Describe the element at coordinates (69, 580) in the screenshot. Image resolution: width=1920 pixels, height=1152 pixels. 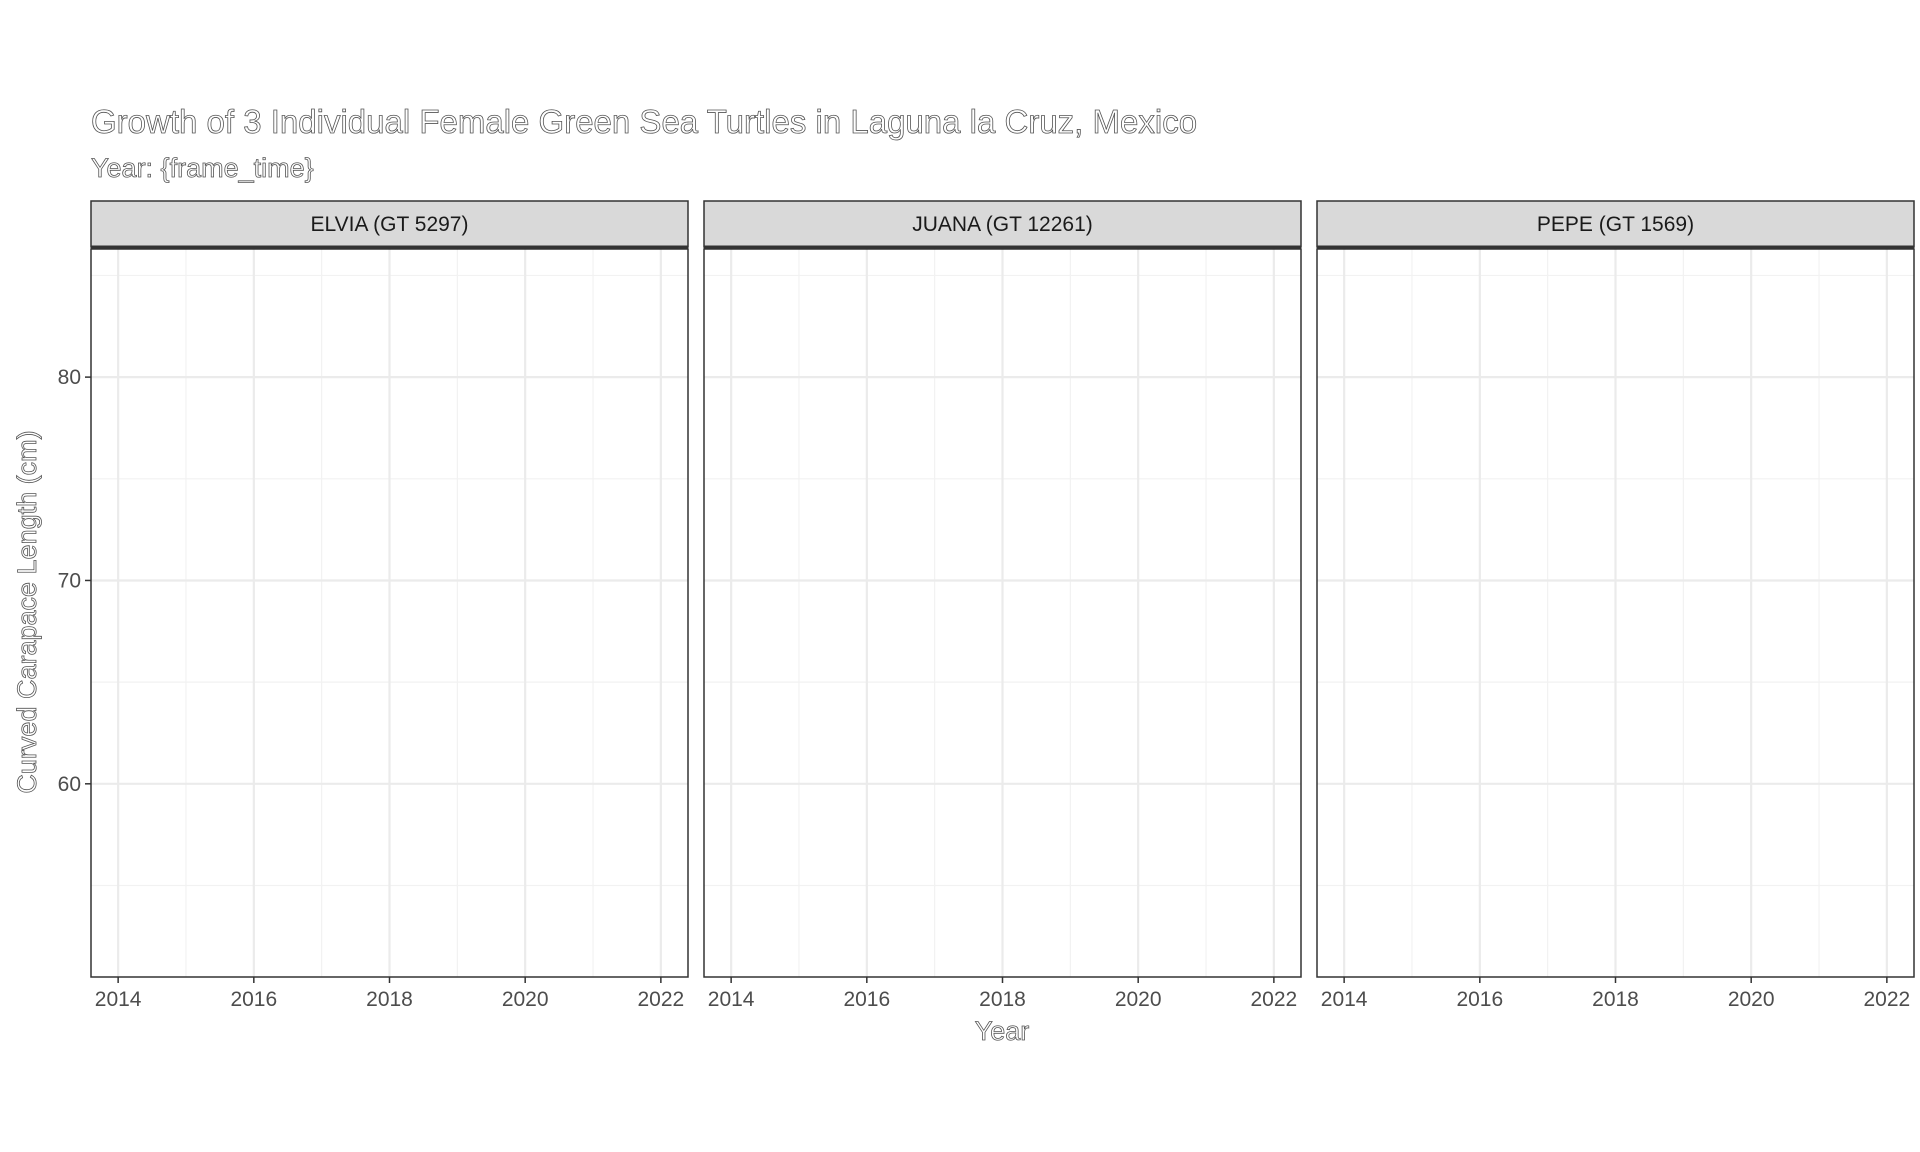
I see `y-tick-label: 70` at that location.